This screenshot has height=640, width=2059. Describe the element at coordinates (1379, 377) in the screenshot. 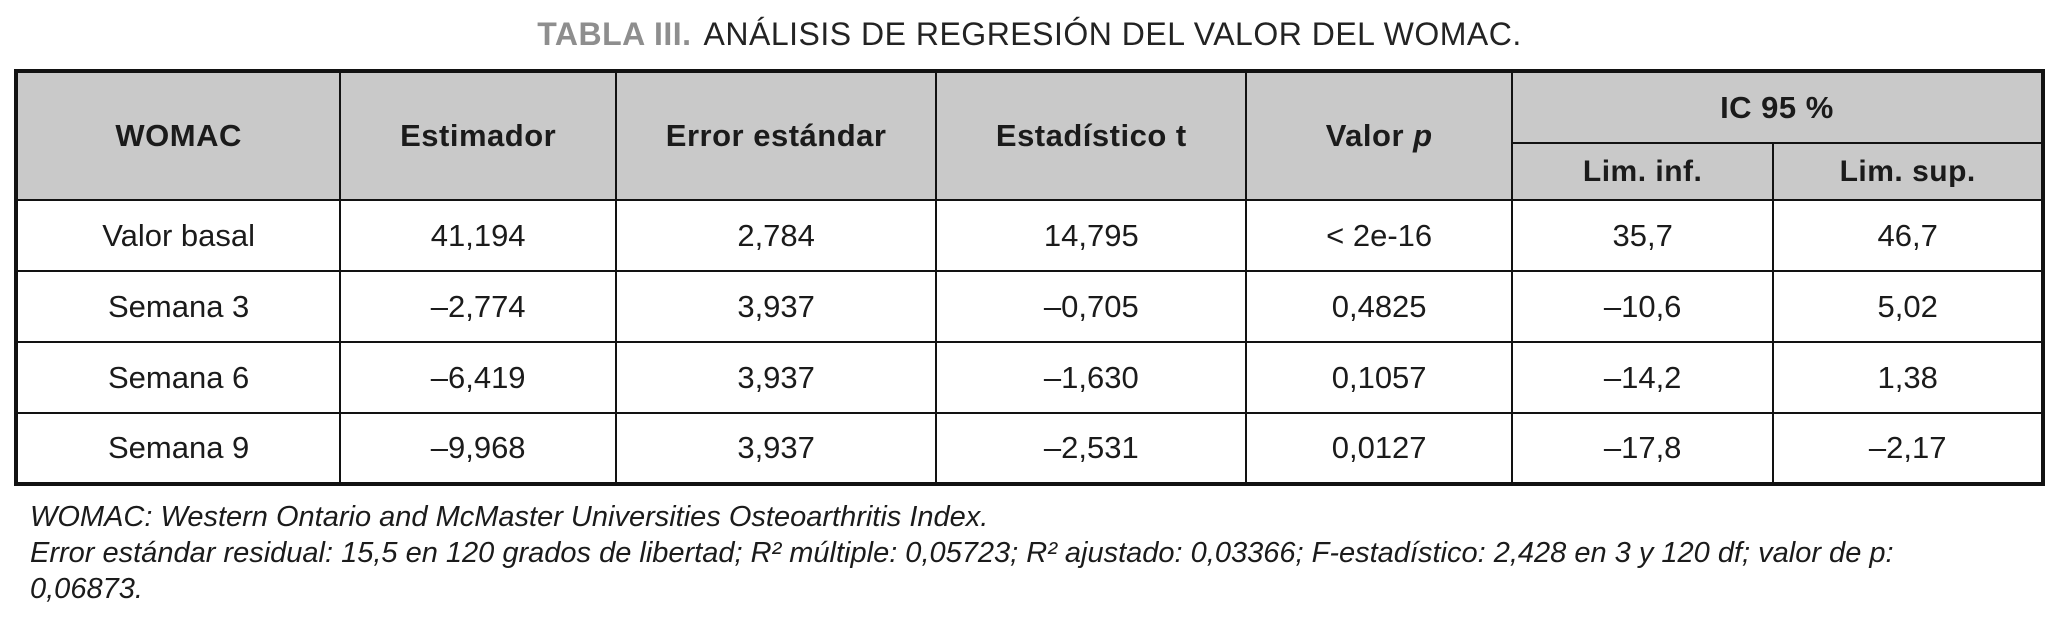

I see `cell-valor-p: 0,1057` at that location.